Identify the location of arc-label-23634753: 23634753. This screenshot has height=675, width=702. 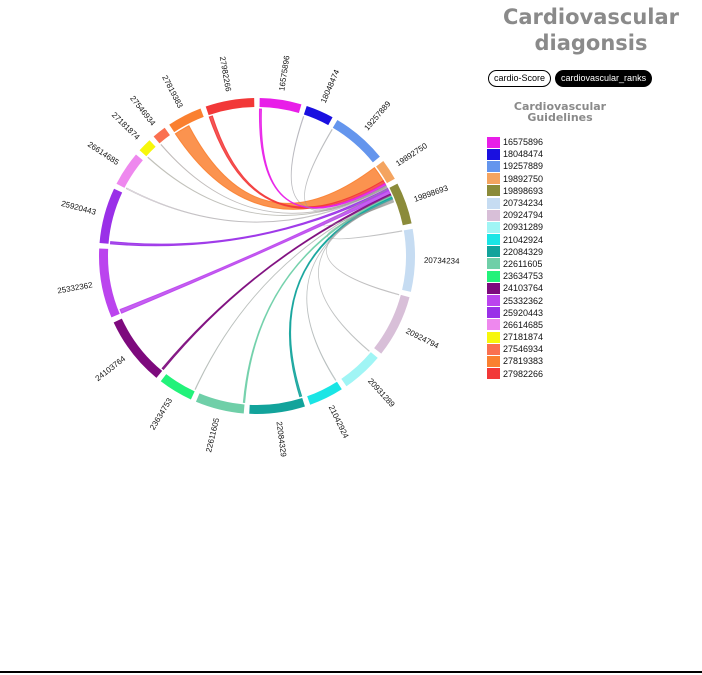
(161, 414).